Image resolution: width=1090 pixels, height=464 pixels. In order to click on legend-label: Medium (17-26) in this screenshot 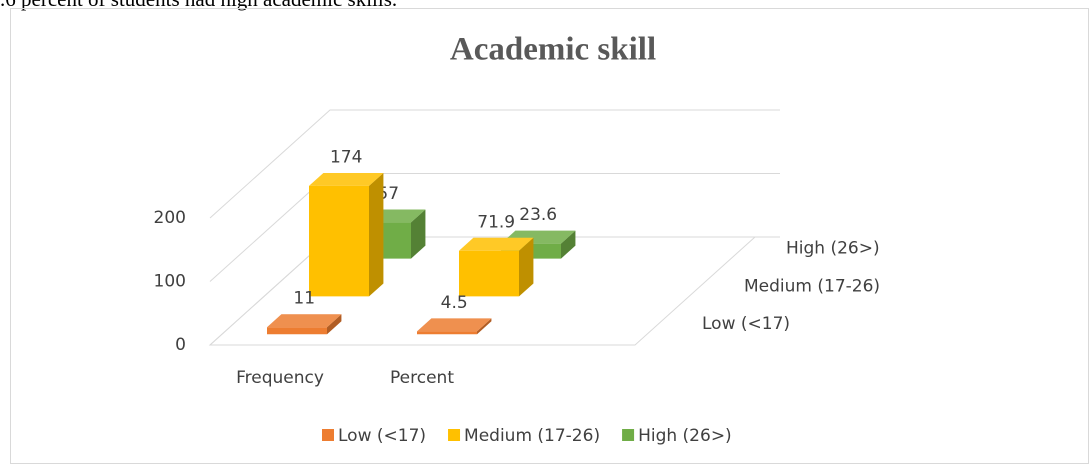, I will do `click(532, 436)`.